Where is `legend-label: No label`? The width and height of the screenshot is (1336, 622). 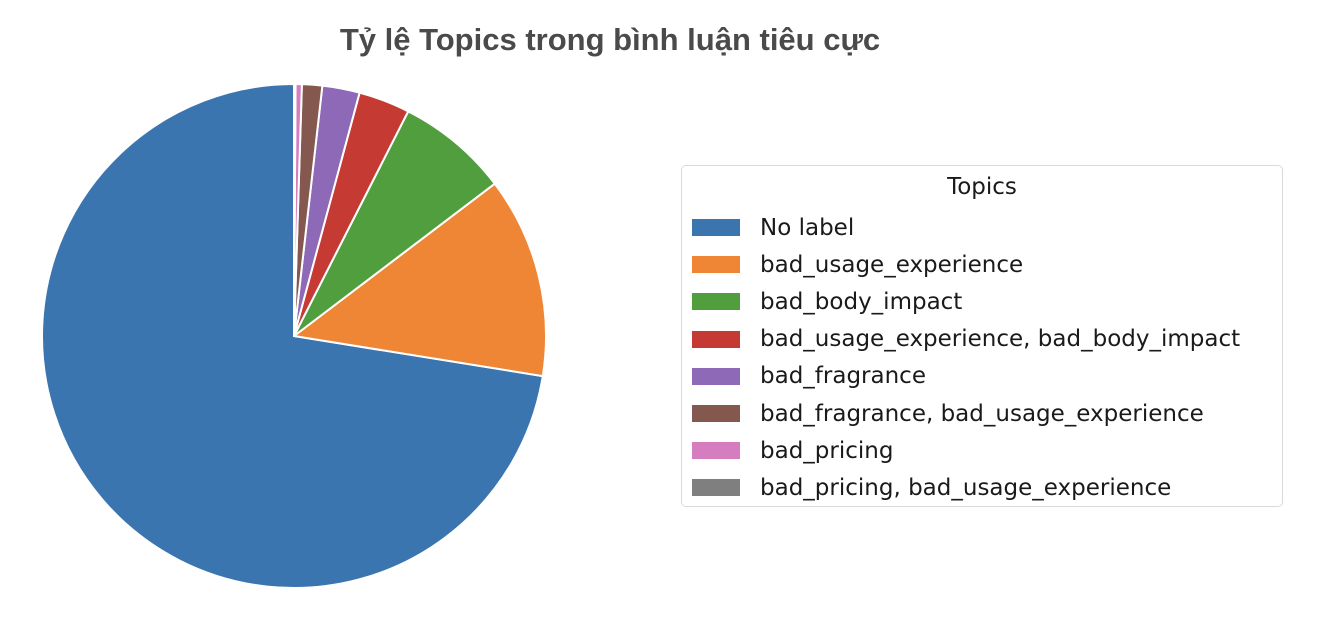 legend-label: No label is located at coordinates (807, 227).